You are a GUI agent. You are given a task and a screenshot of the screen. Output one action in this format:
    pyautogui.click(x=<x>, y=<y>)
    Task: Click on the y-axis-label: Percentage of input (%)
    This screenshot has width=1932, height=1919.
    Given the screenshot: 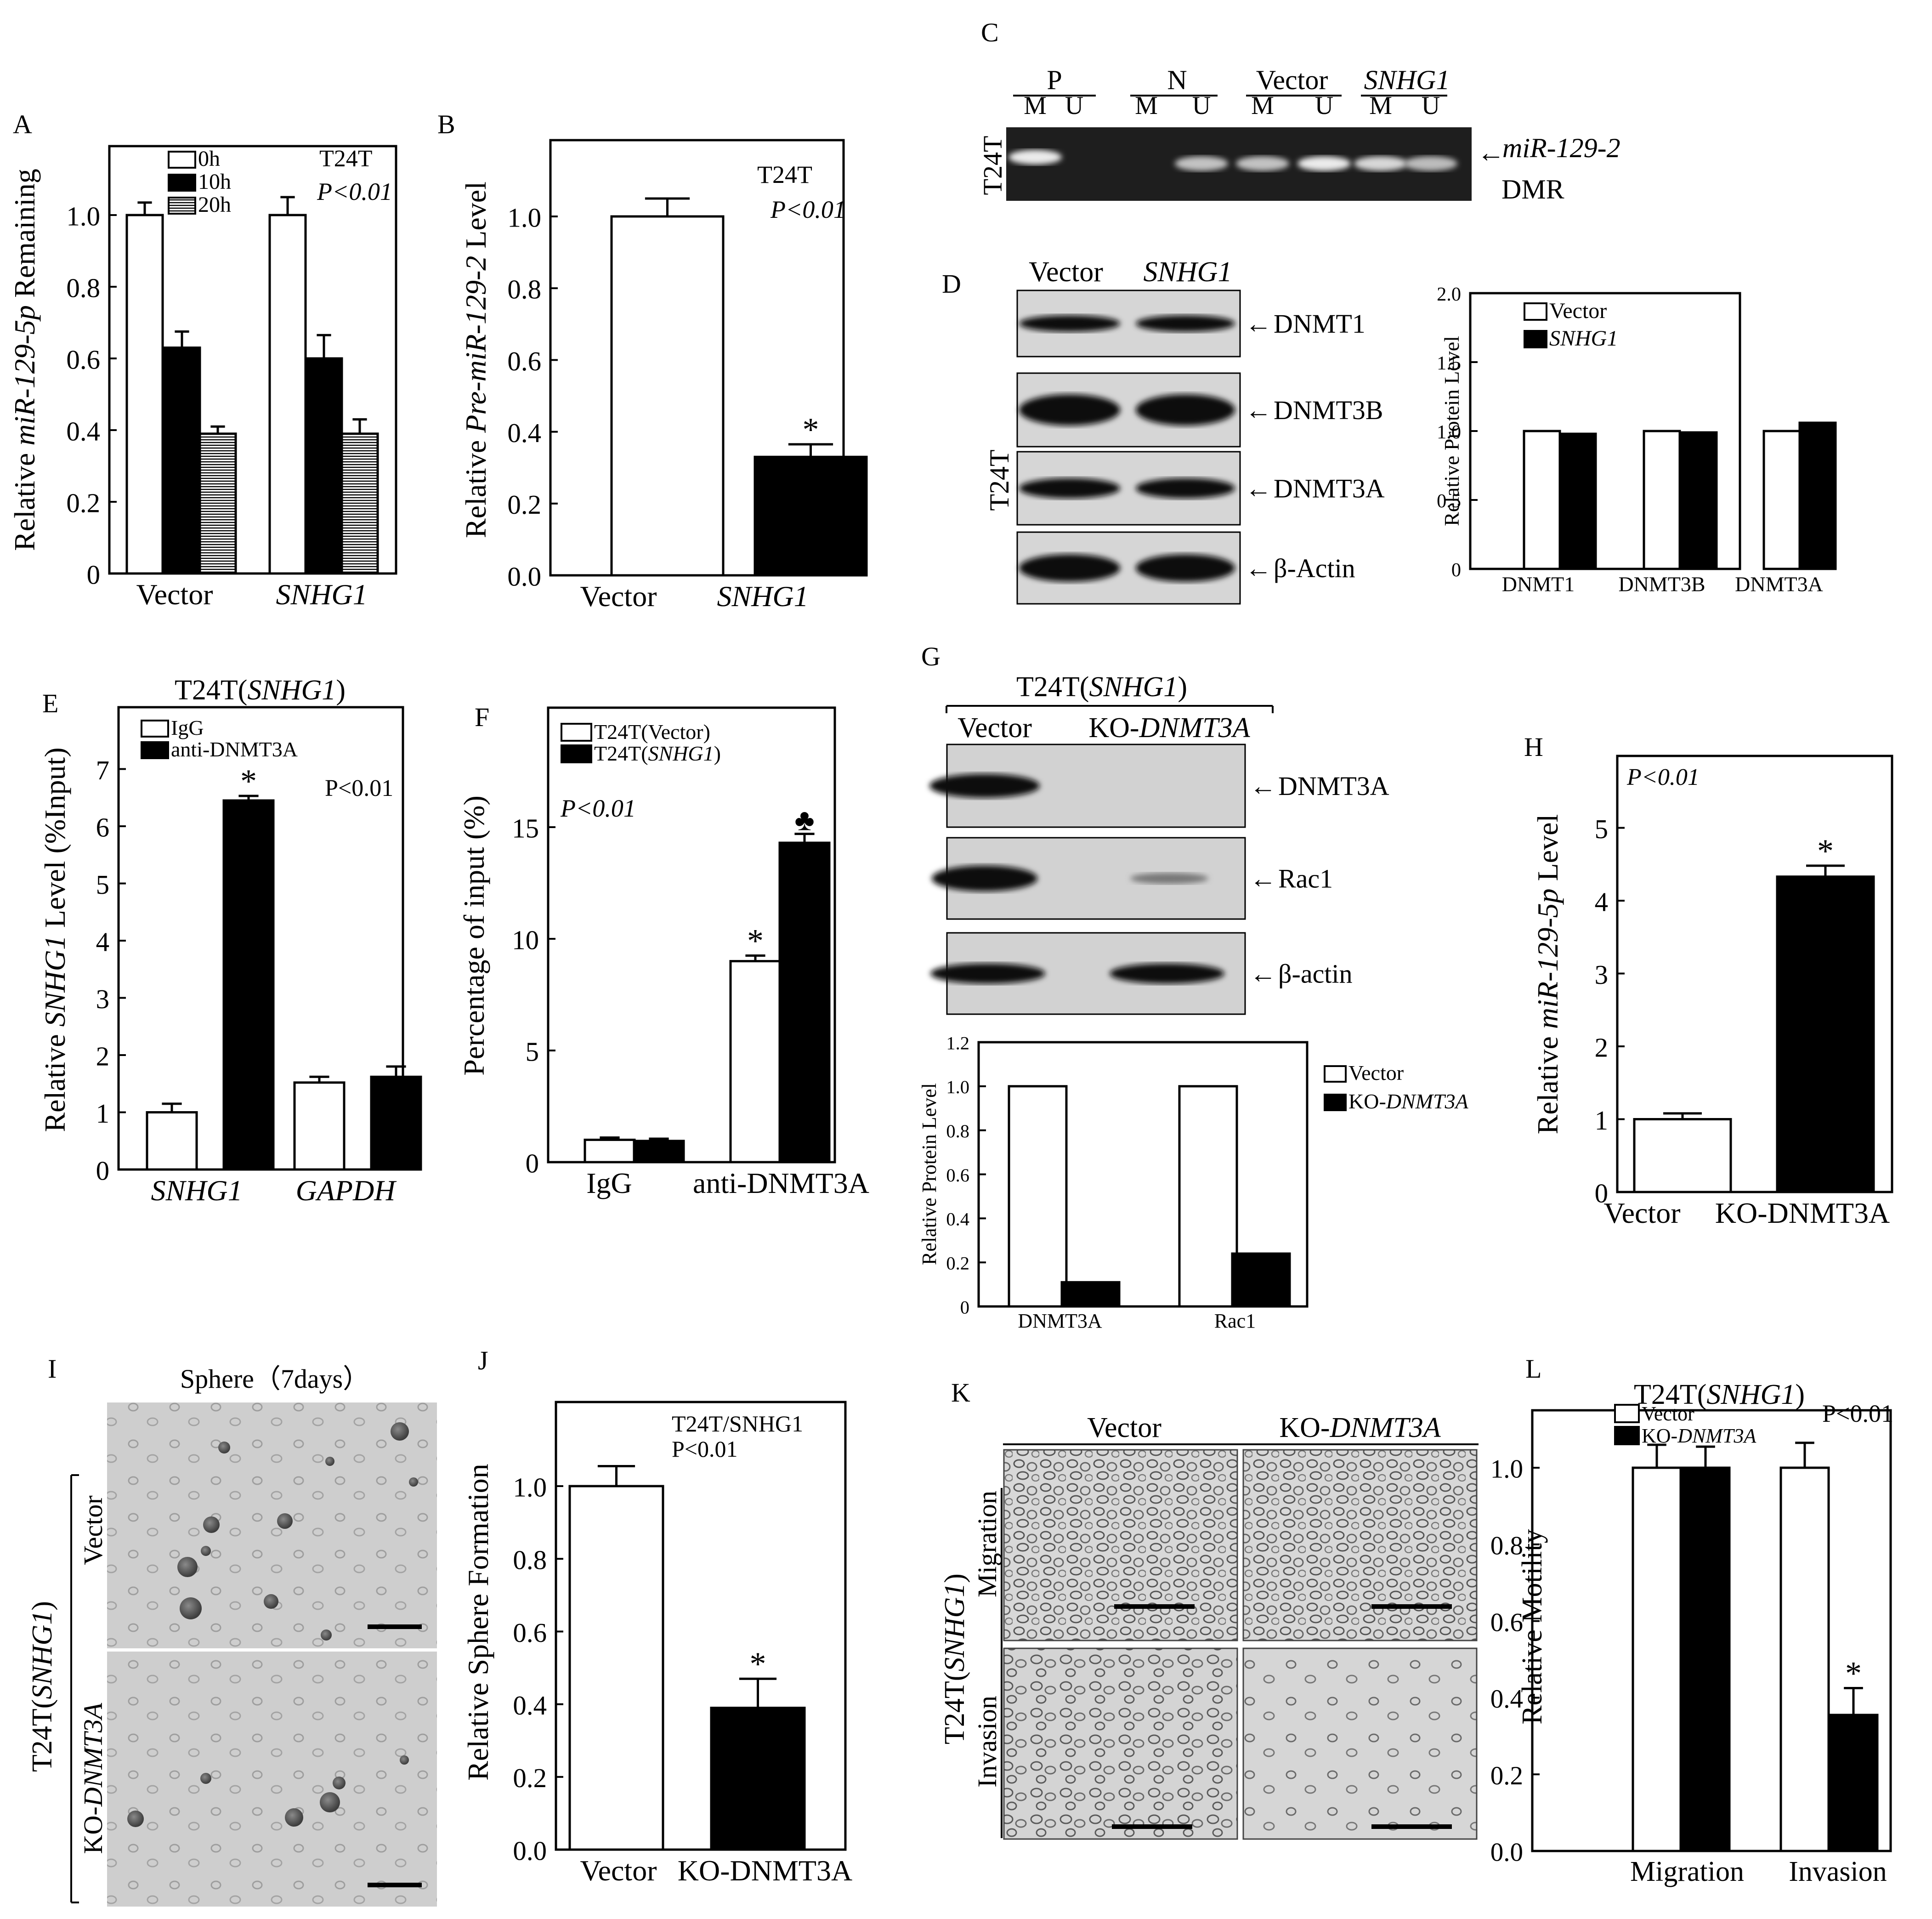 What is the action you would take?
    pyautogui.click(x=474, y=935)
    